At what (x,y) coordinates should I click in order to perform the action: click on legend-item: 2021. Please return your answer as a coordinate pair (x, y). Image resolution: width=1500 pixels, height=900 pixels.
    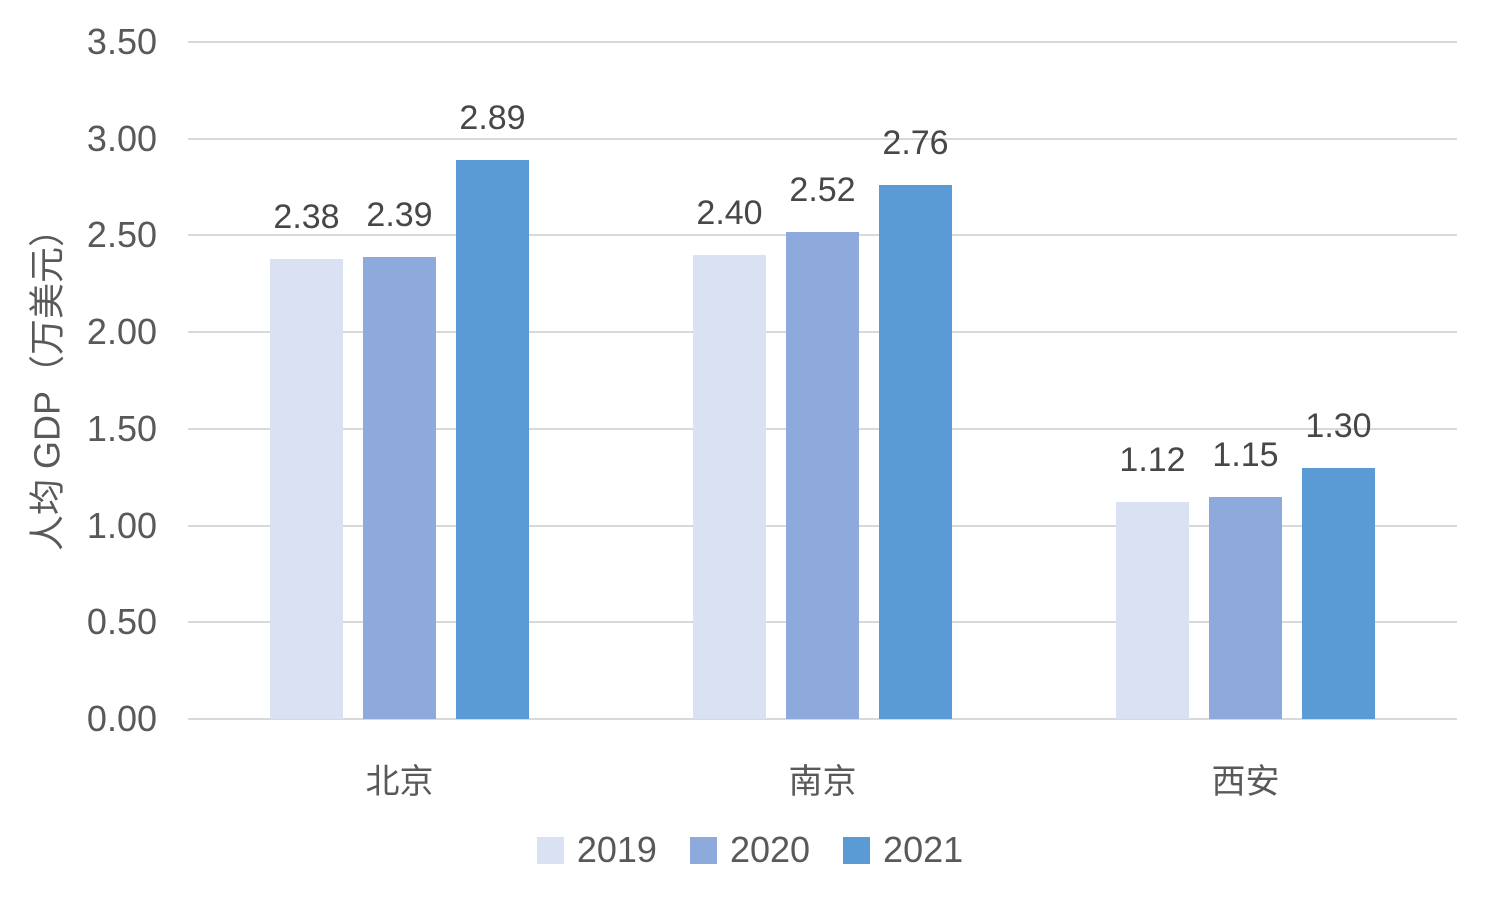
    Looking at the image, I should click on (903, 850).